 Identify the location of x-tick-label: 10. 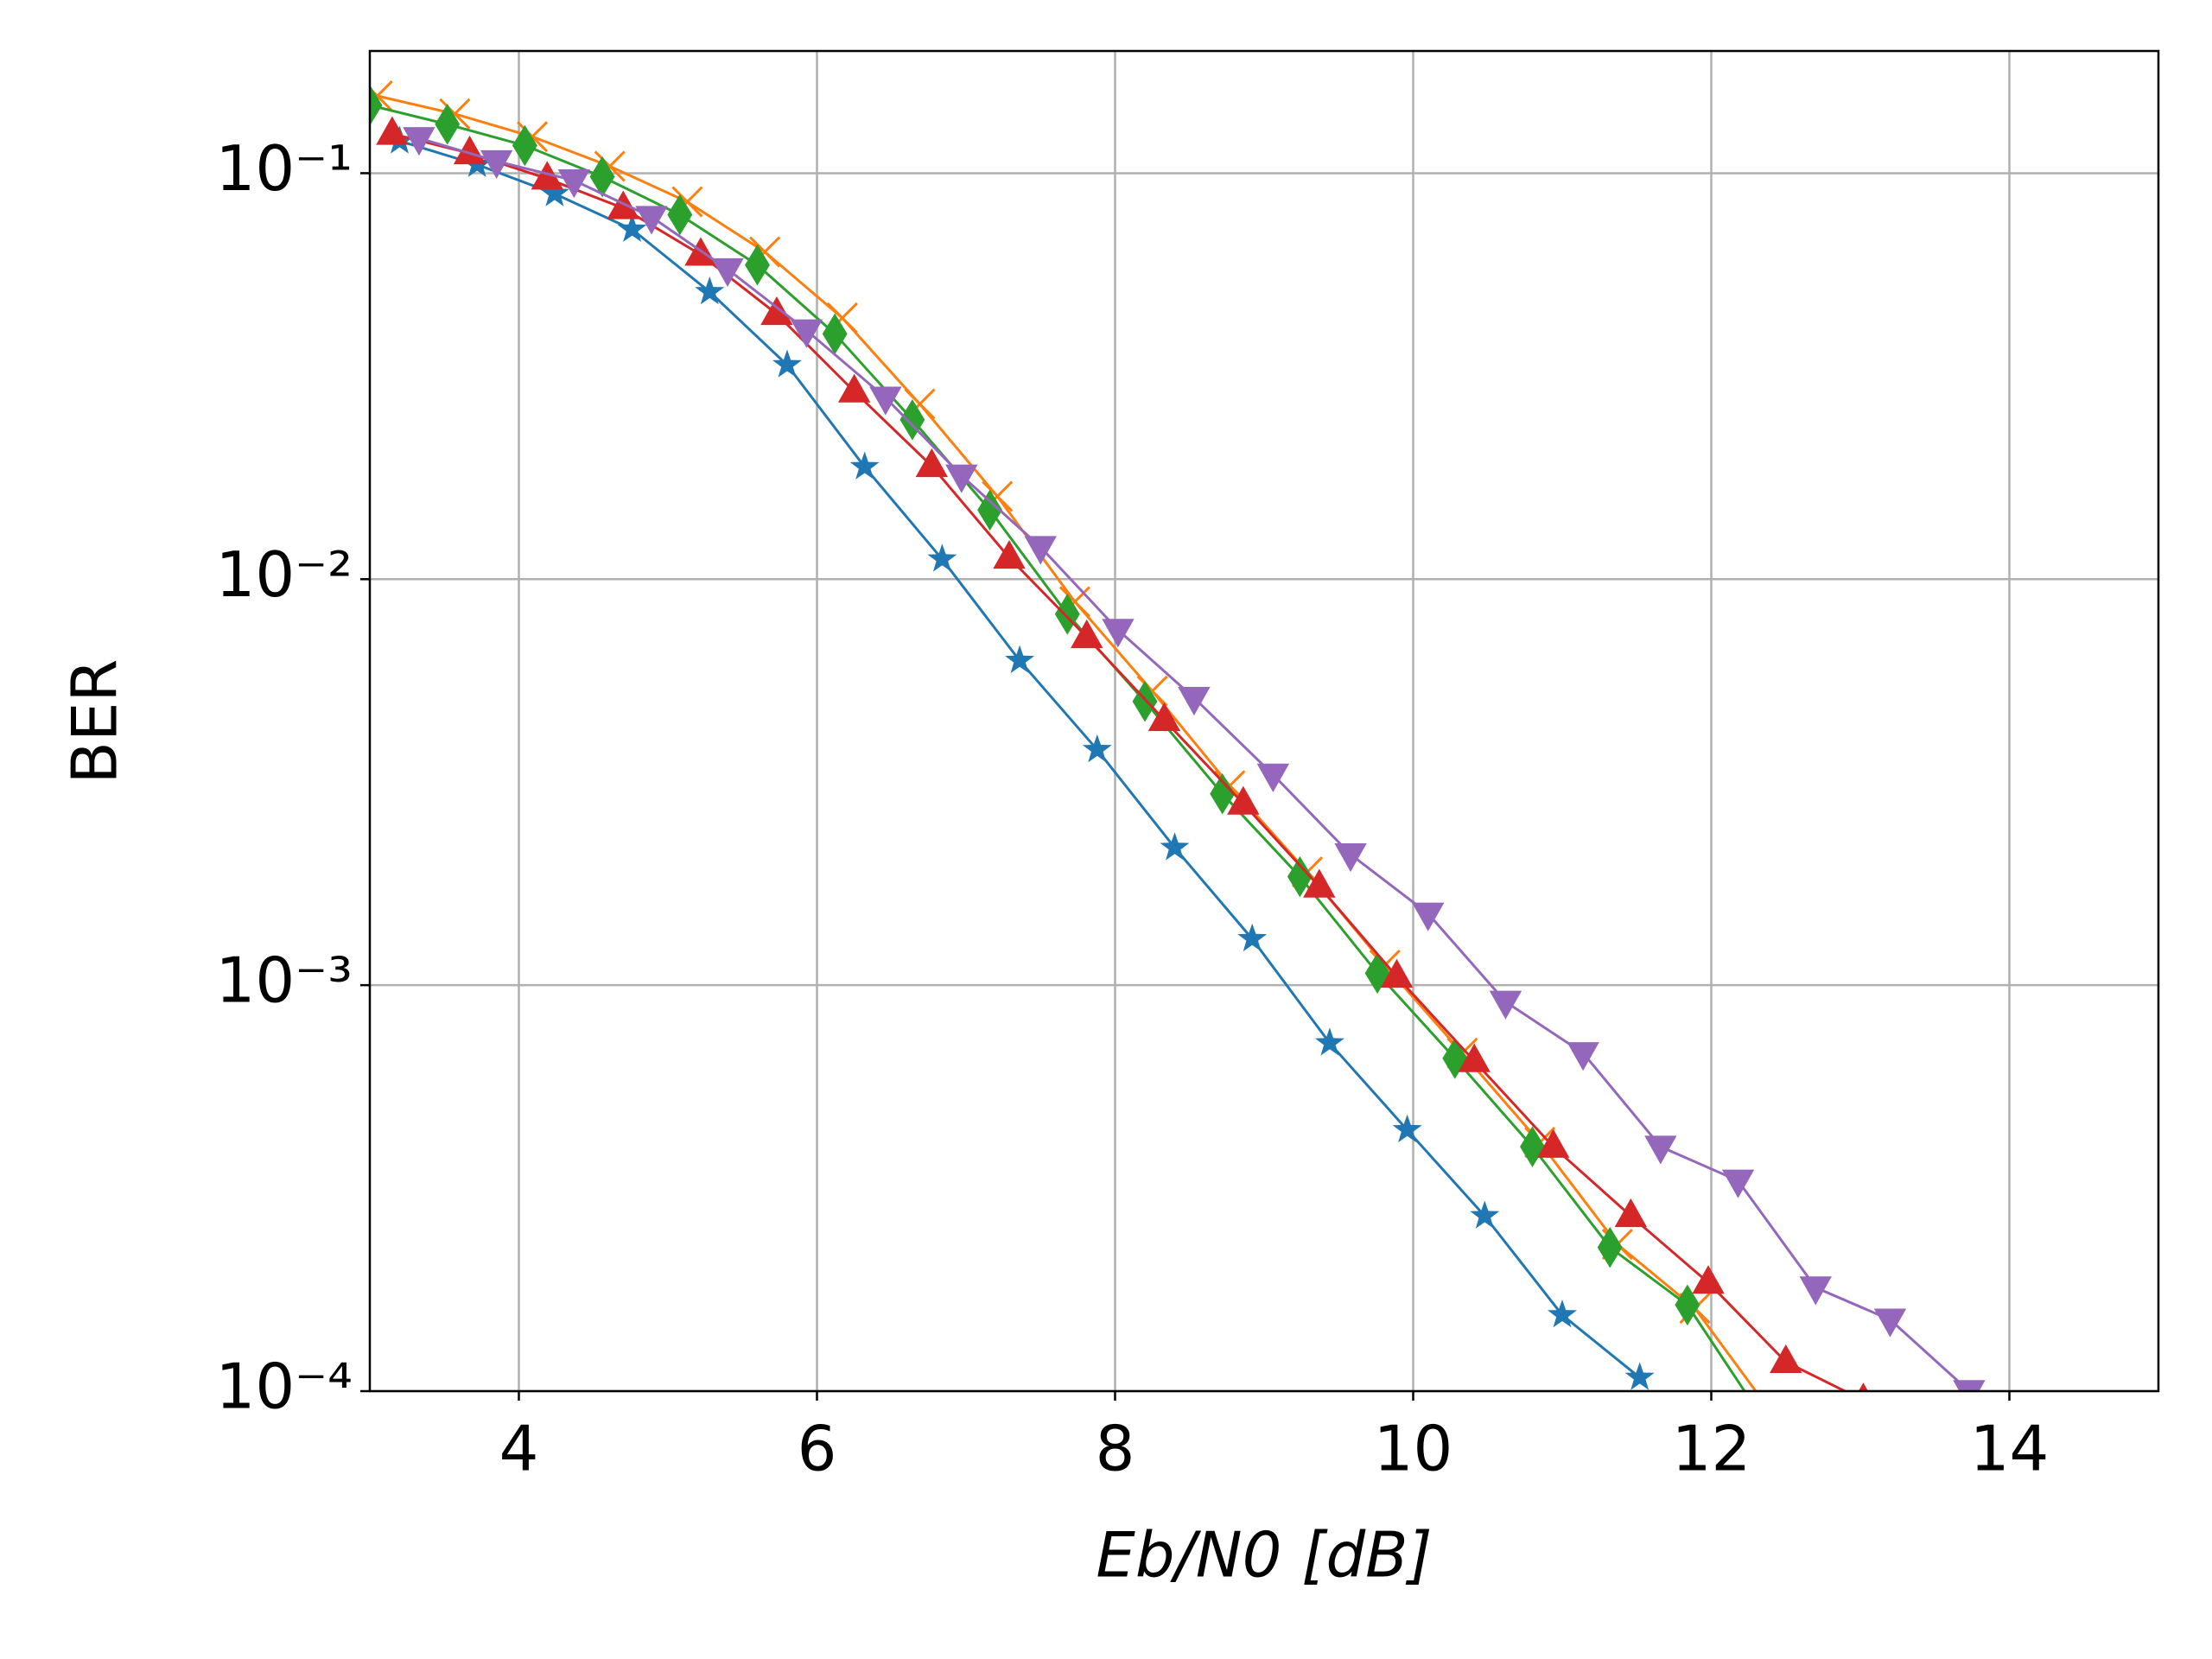
(1413, 1449).